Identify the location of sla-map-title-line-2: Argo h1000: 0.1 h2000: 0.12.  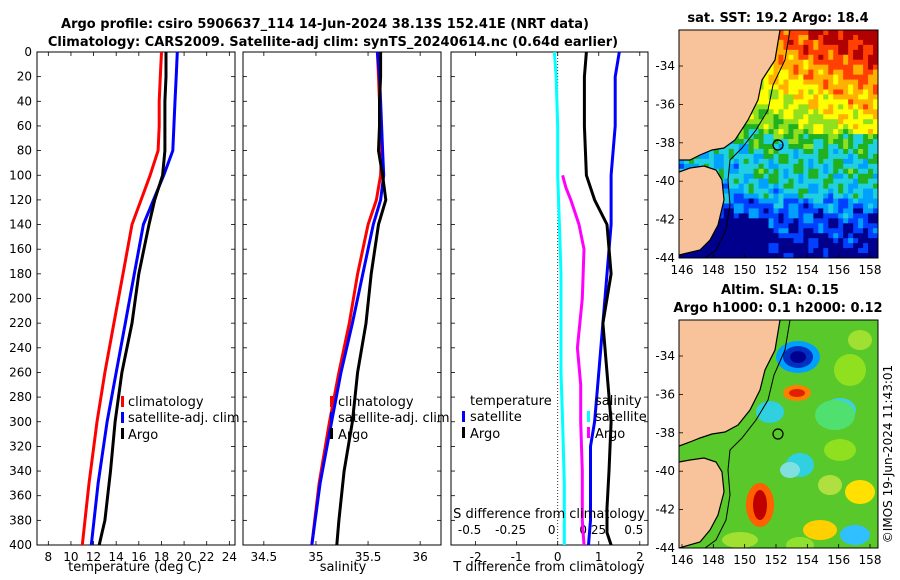
(777, 308).